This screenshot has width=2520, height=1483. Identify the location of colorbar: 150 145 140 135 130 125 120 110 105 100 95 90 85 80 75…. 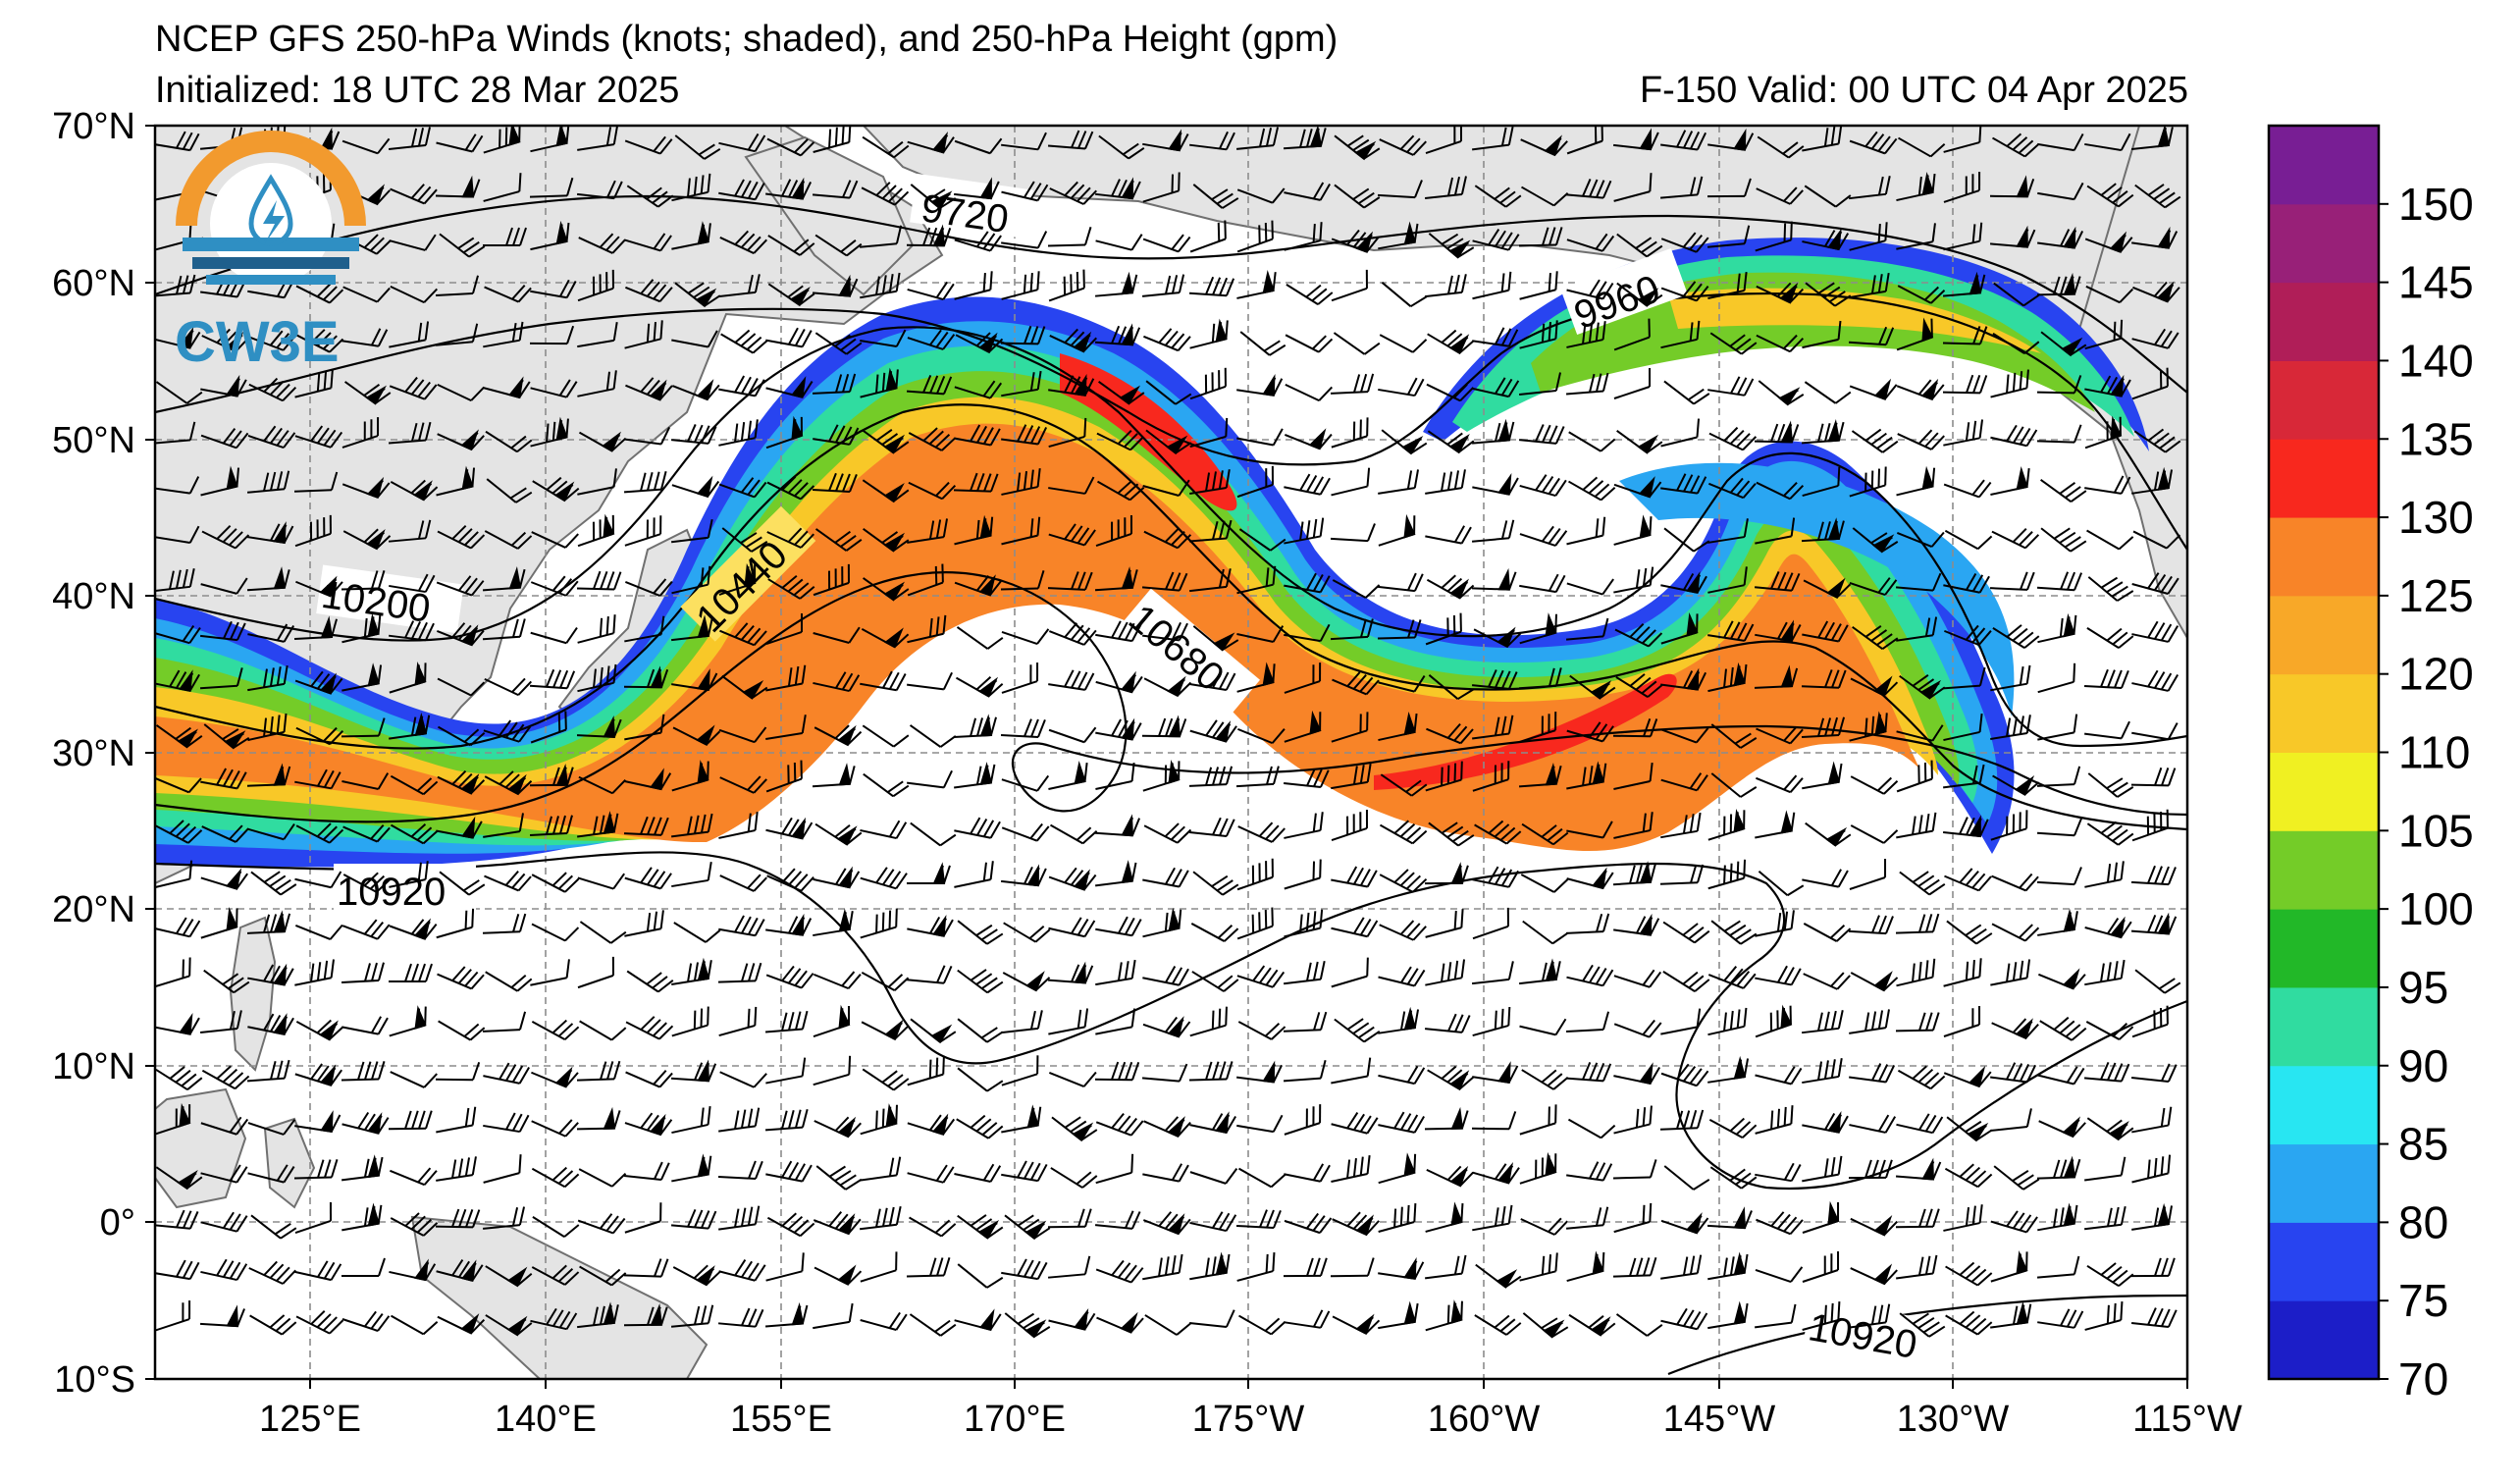
(2370, 764).